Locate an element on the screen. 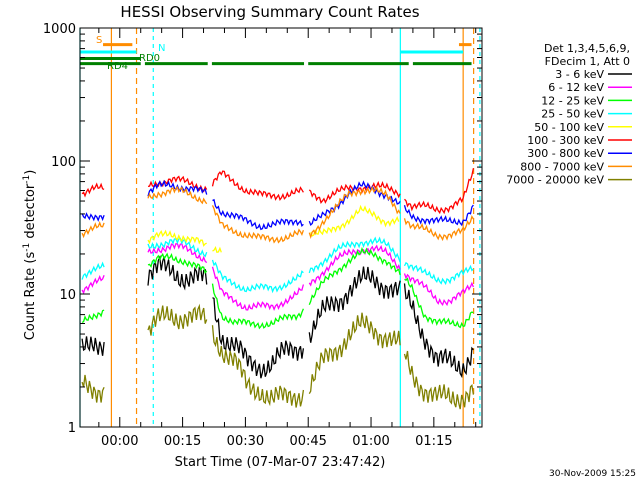 The image size is (640, 480). legend-label-1: 6 - 12 keV is located at coordinates (576, 87).